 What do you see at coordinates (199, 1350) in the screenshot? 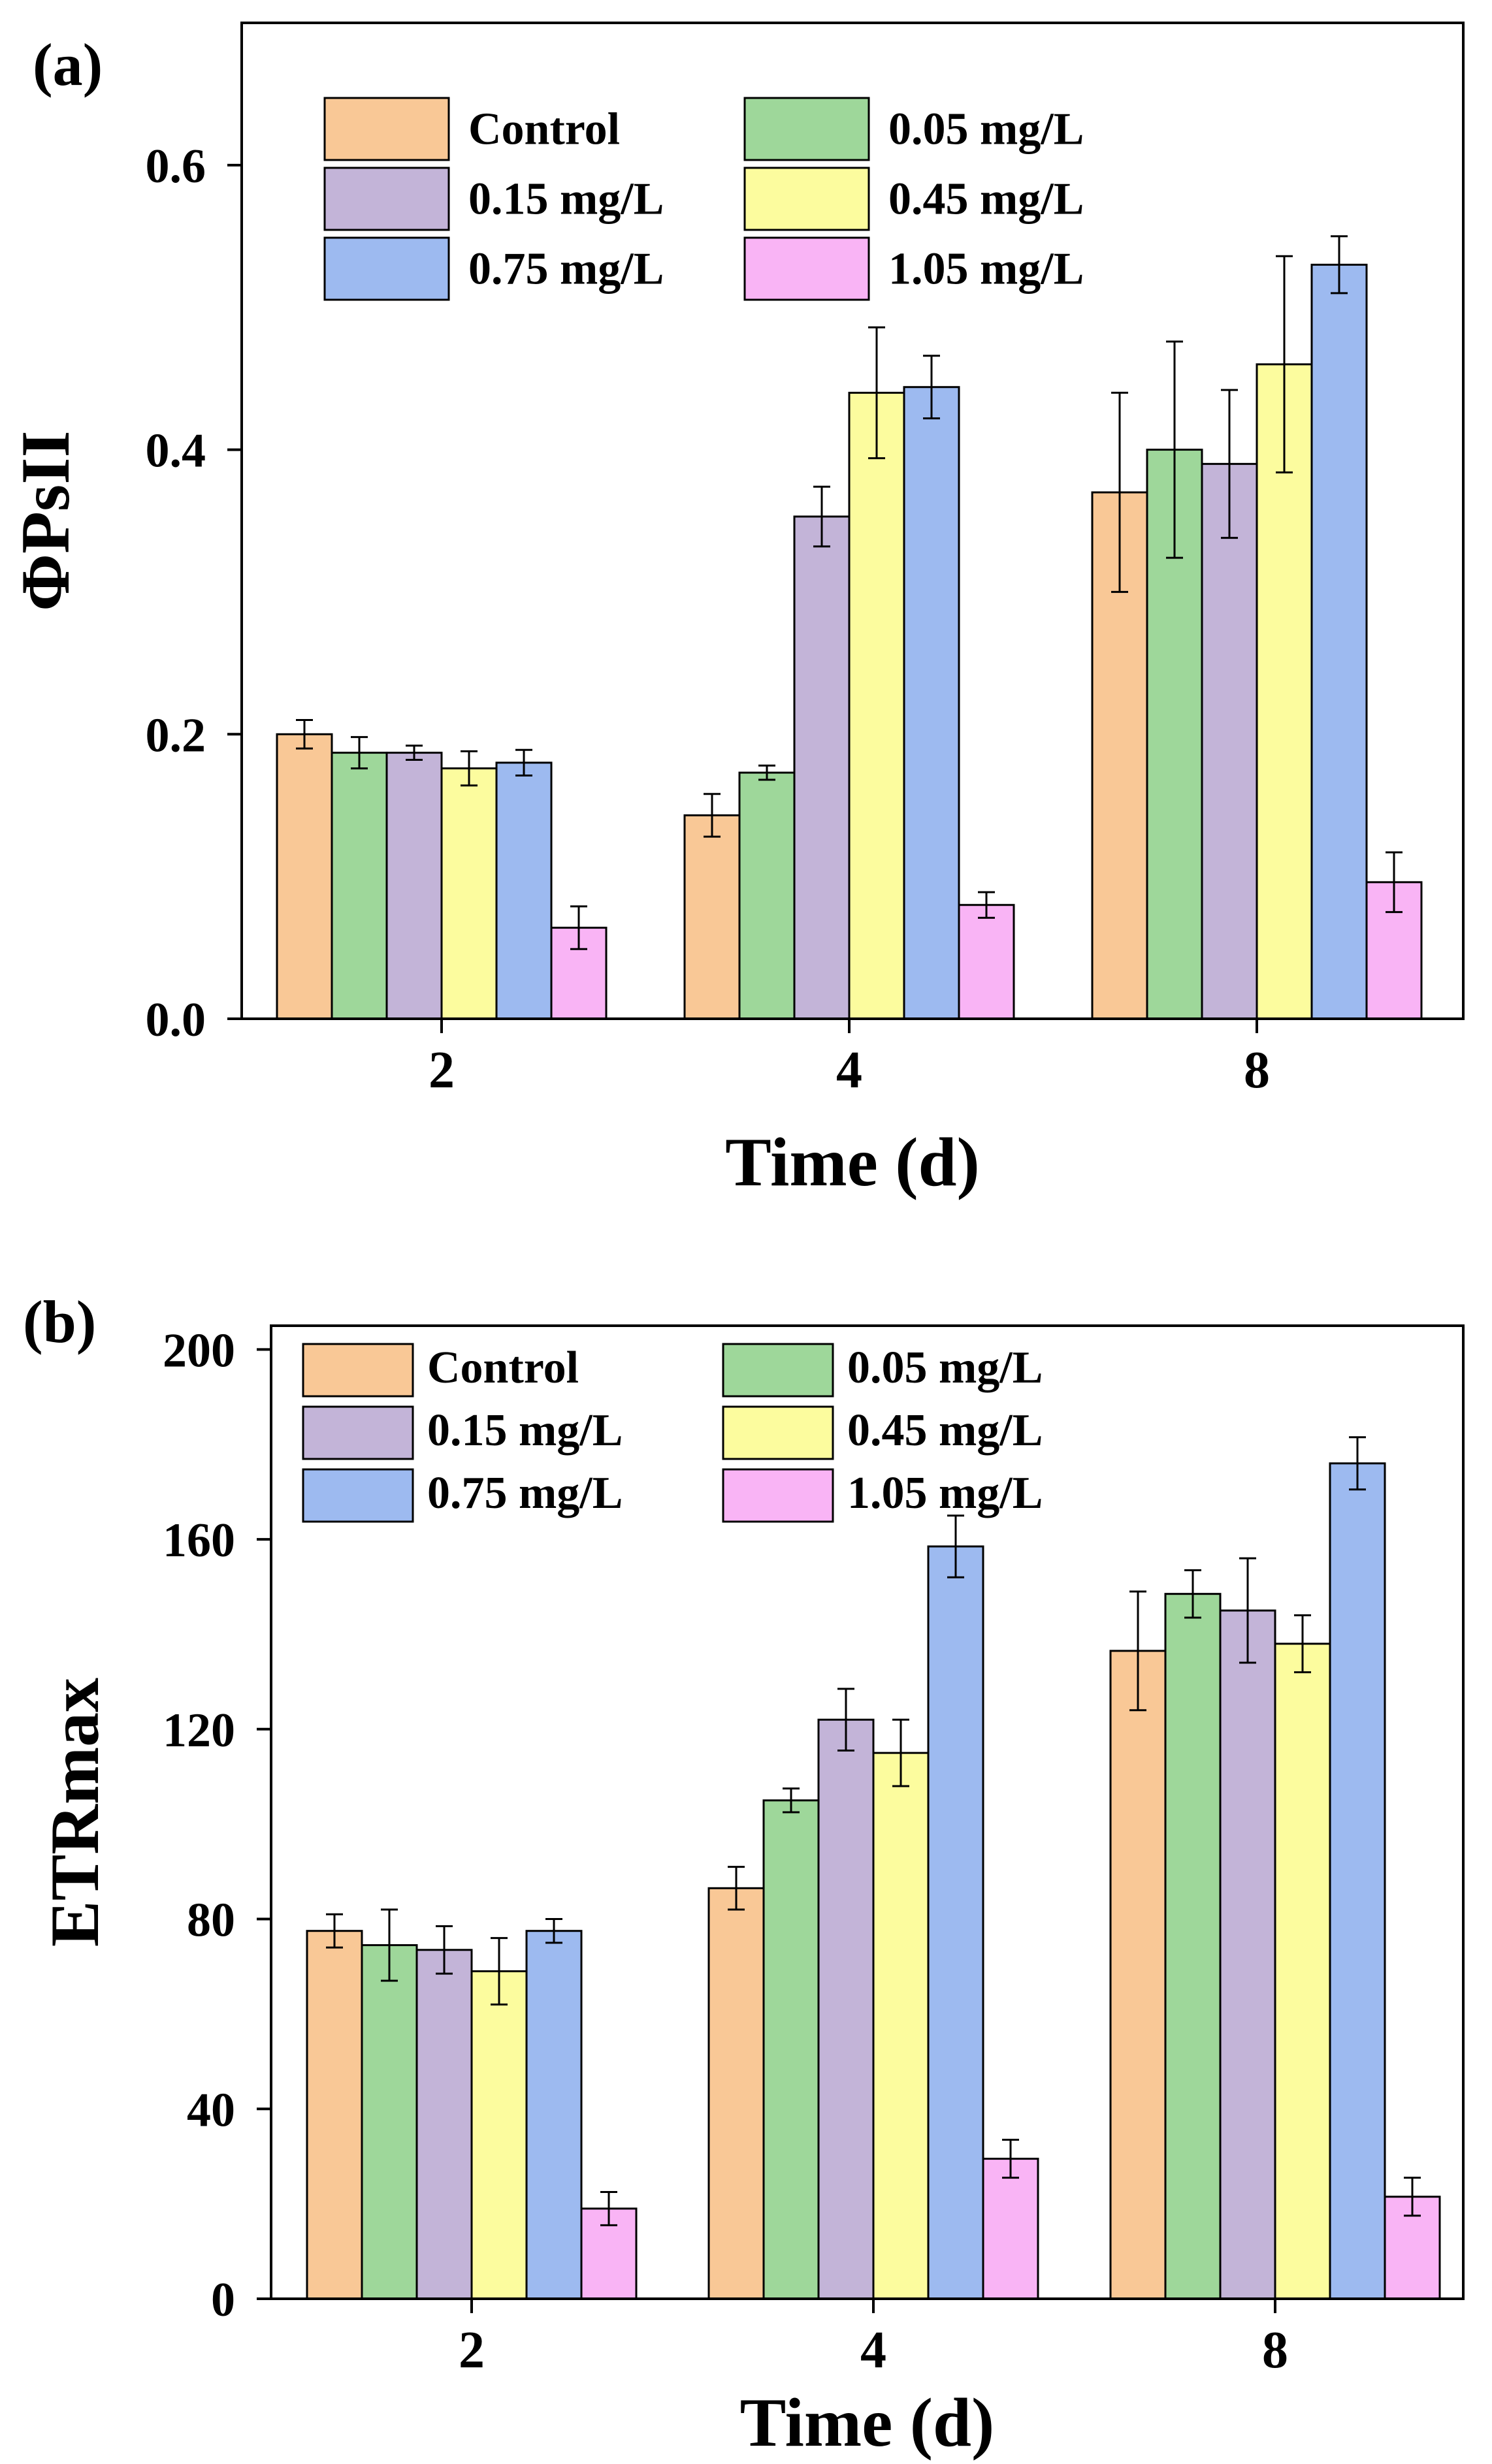
I see `y-tick-label: 200` at bounding box center [199, 1350].